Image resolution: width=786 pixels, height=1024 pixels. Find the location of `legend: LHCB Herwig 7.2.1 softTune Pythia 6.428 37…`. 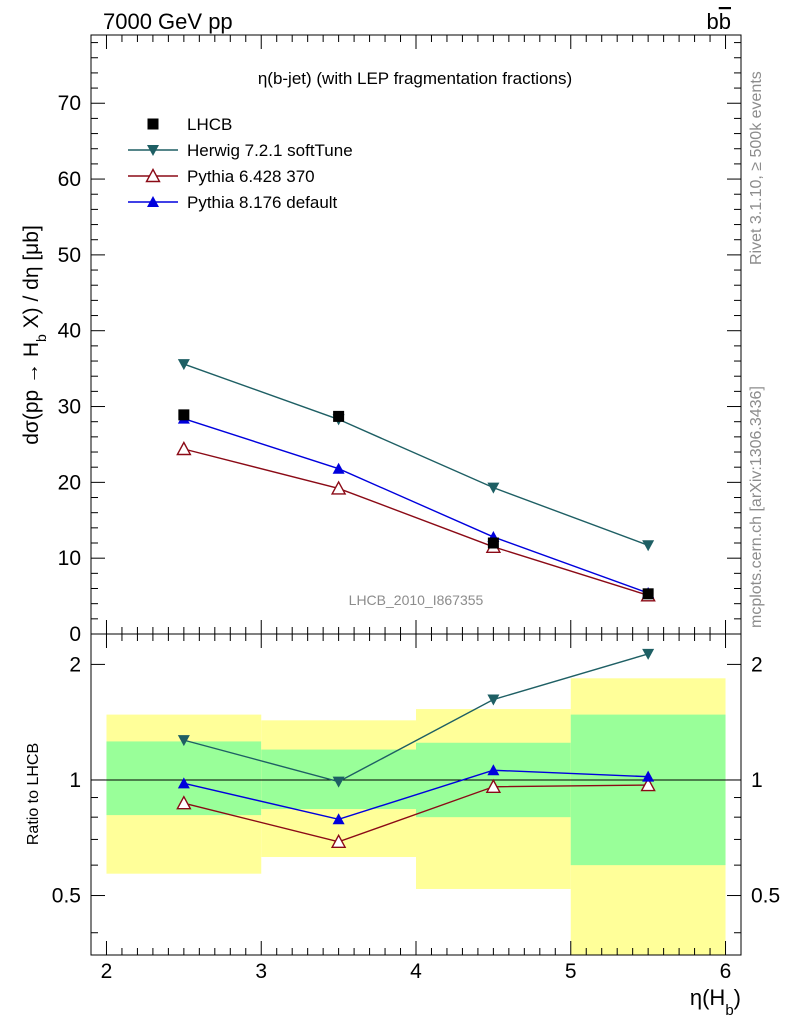

legend: LHCB Herwig 7.2.1 softTune Pythia 6.428 37… is located at coordinates (240, 163).